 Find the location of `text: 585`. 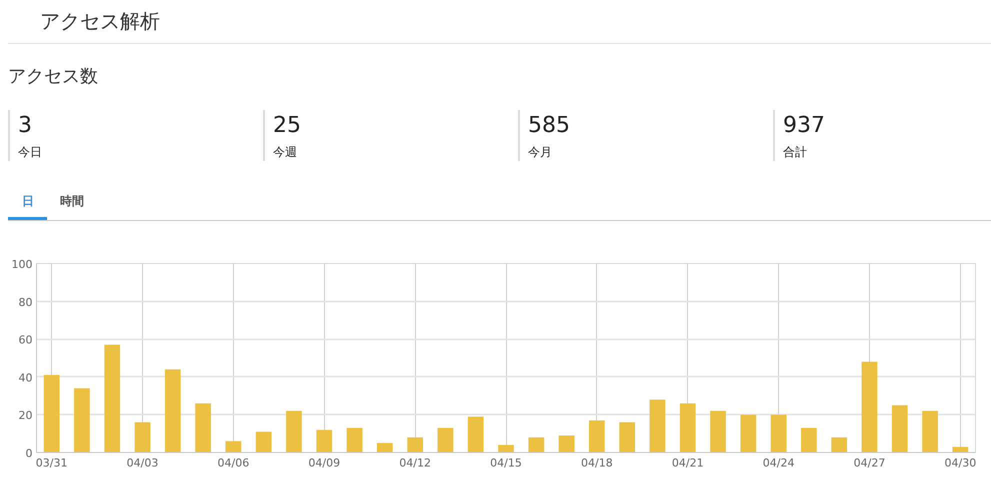

text: 585 is located at coordinates (549, 125).